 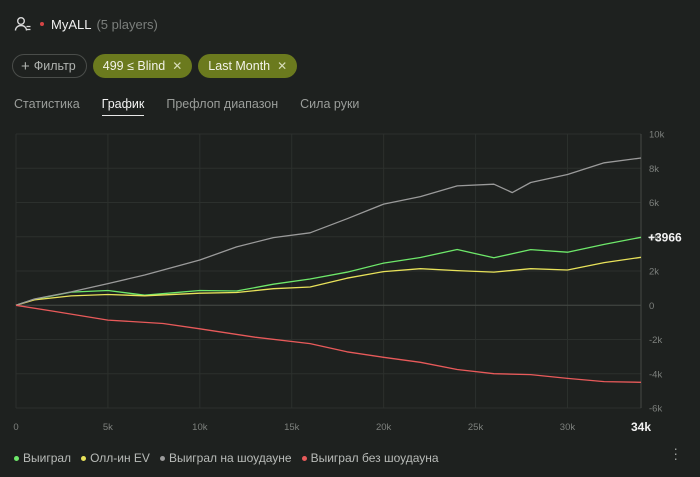 I want to click on tab-stats: Статистика, so click(x=47, y=104).